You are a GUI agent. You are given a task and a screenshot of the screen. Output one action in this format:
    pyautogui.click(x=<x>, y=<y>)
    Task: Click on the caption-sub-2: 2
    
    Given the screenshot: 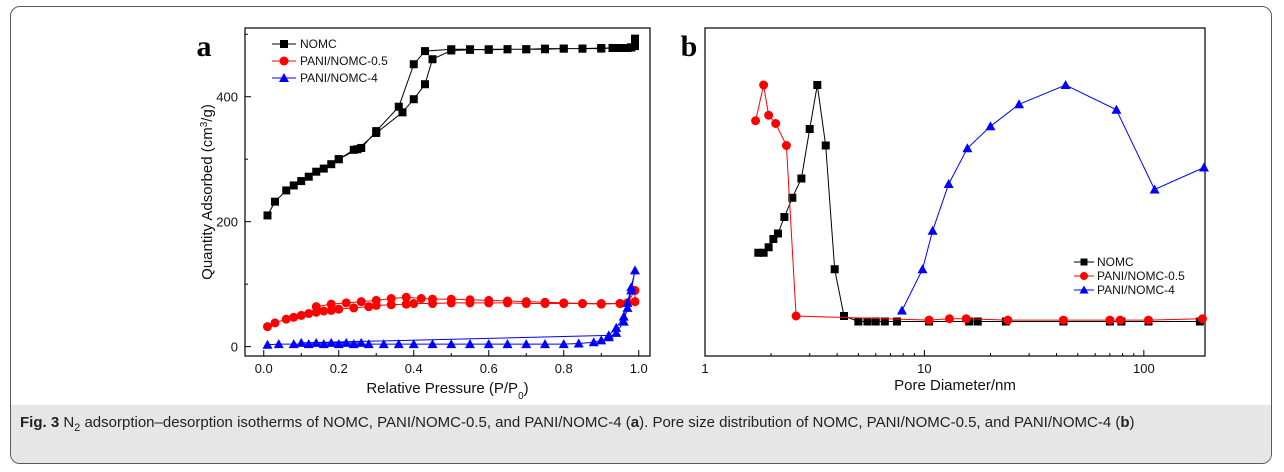 What is the action you would take?
    pyautogui.click(x=77, y=428)
    